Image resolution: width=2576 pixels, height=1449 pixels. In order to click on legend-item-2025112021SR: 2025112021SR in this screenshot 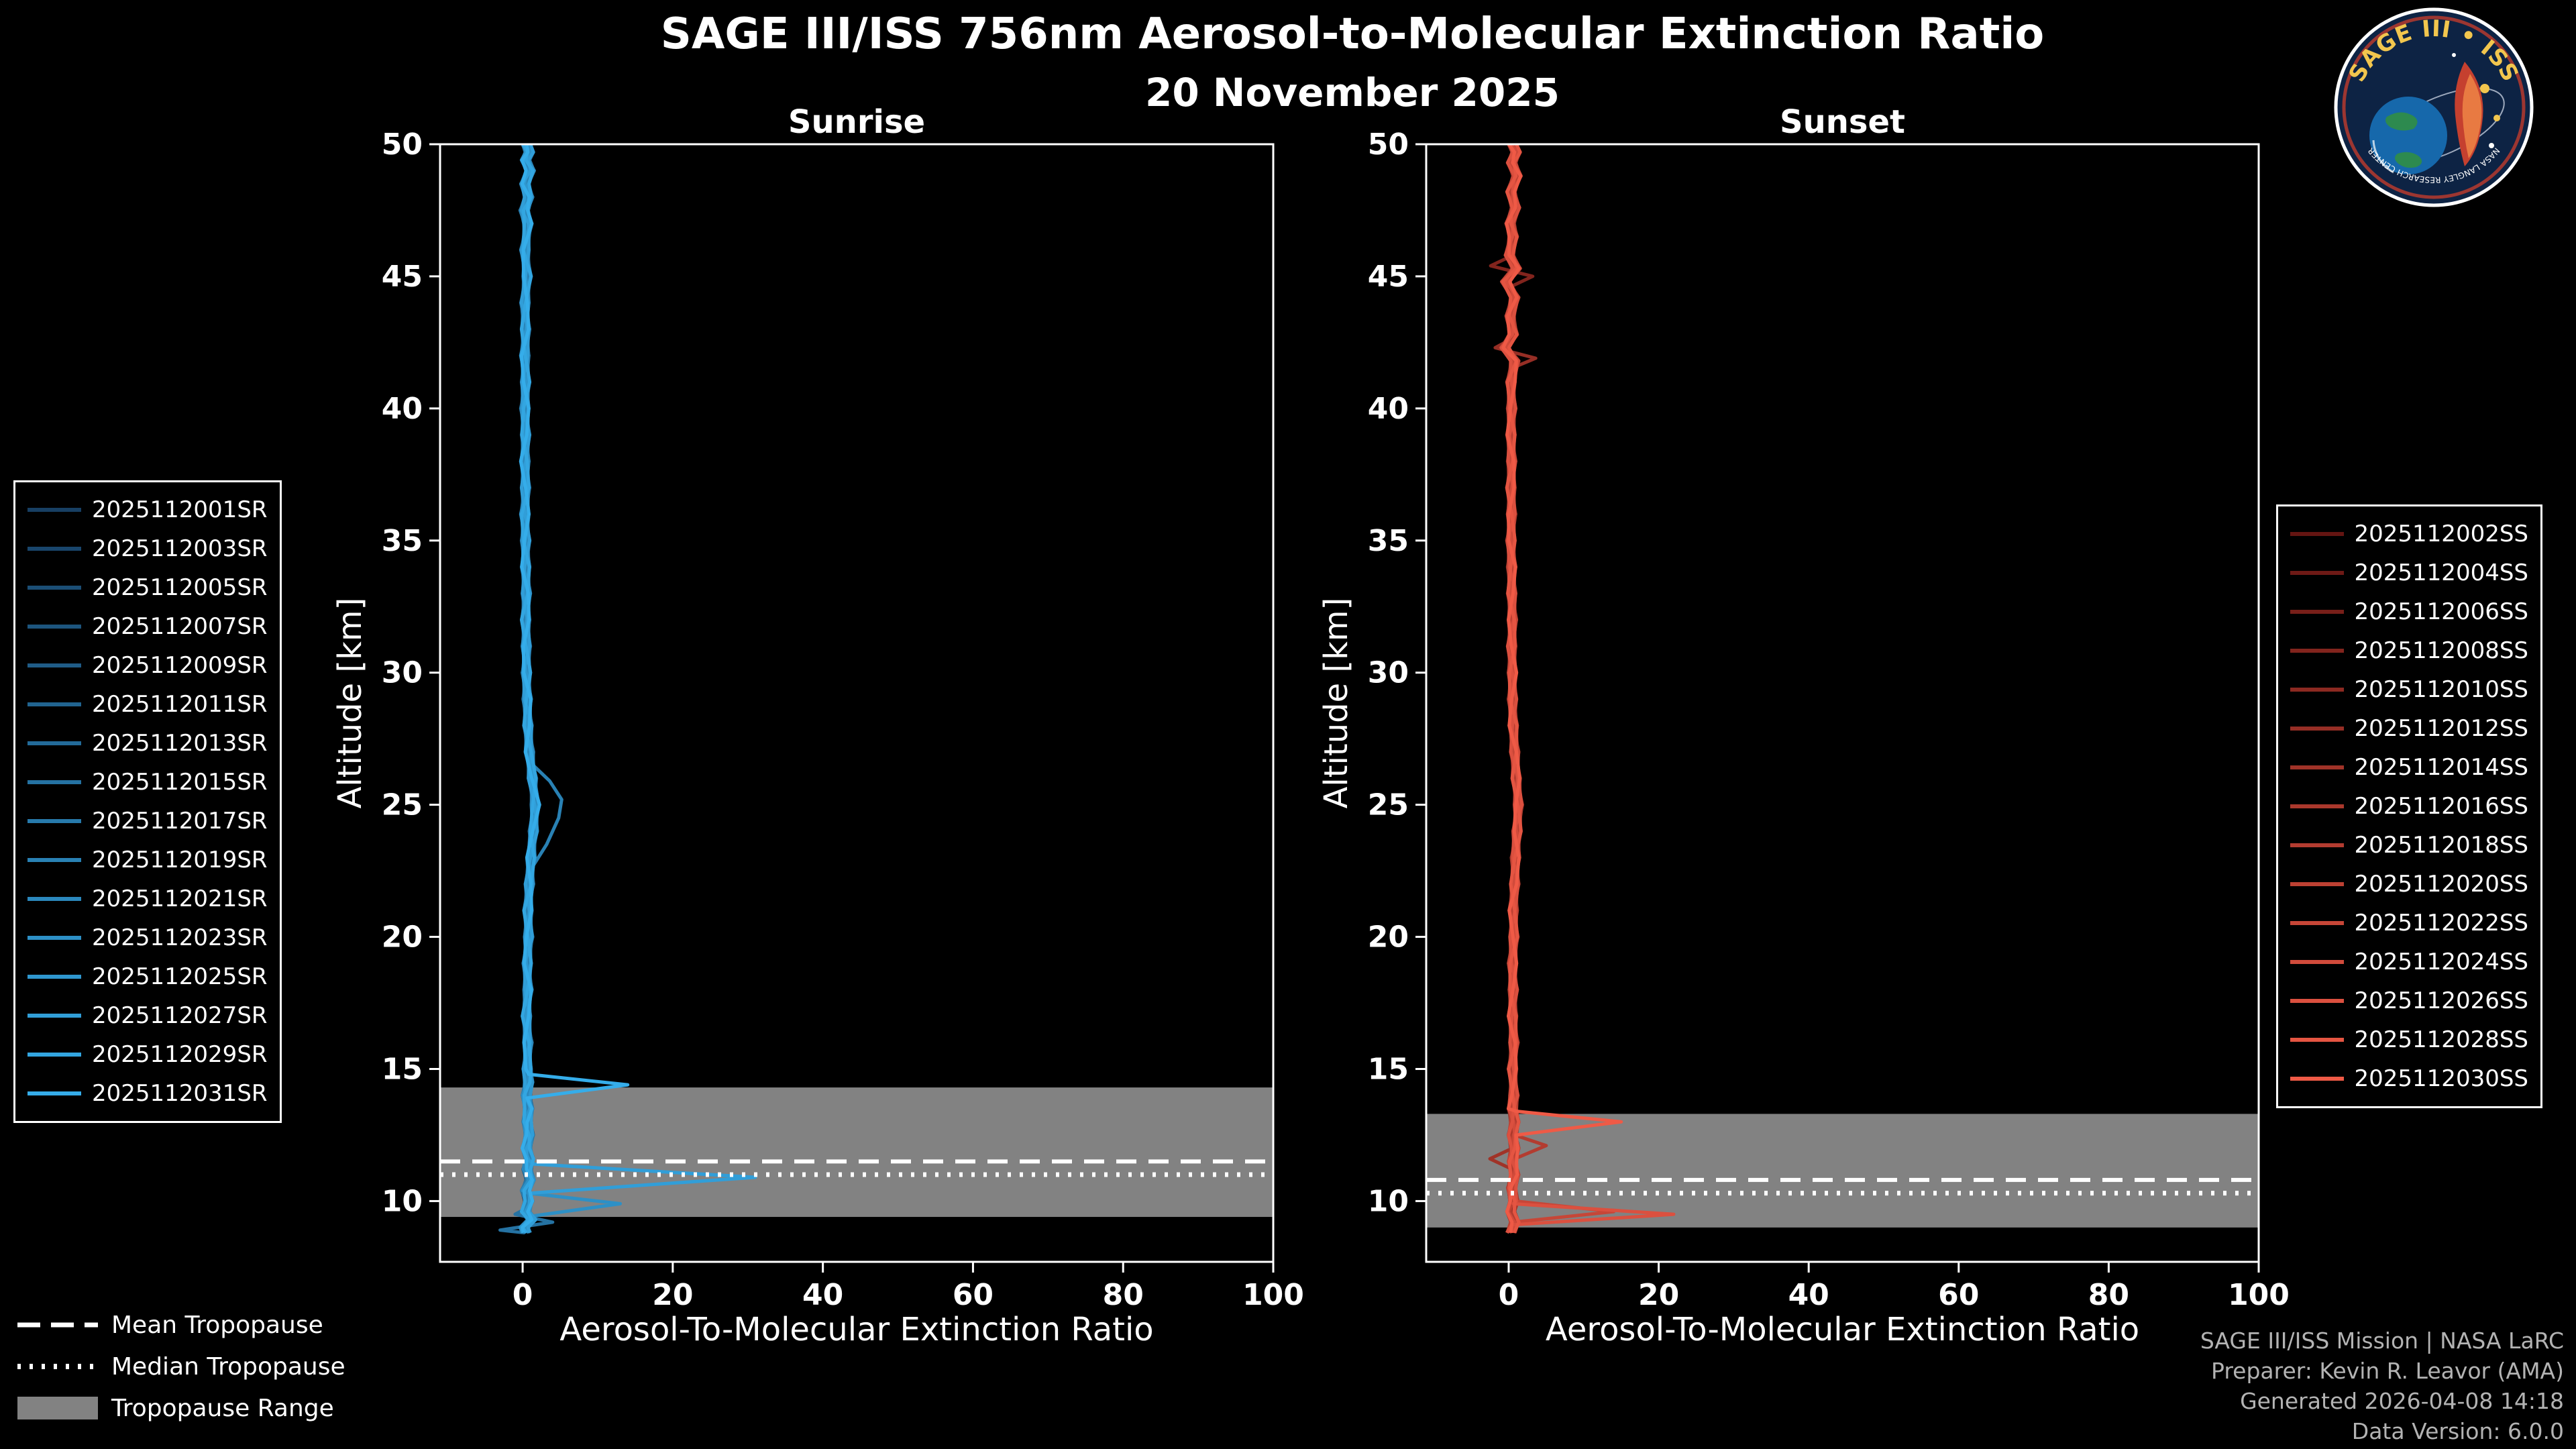, I will do `click(148, 898)`.